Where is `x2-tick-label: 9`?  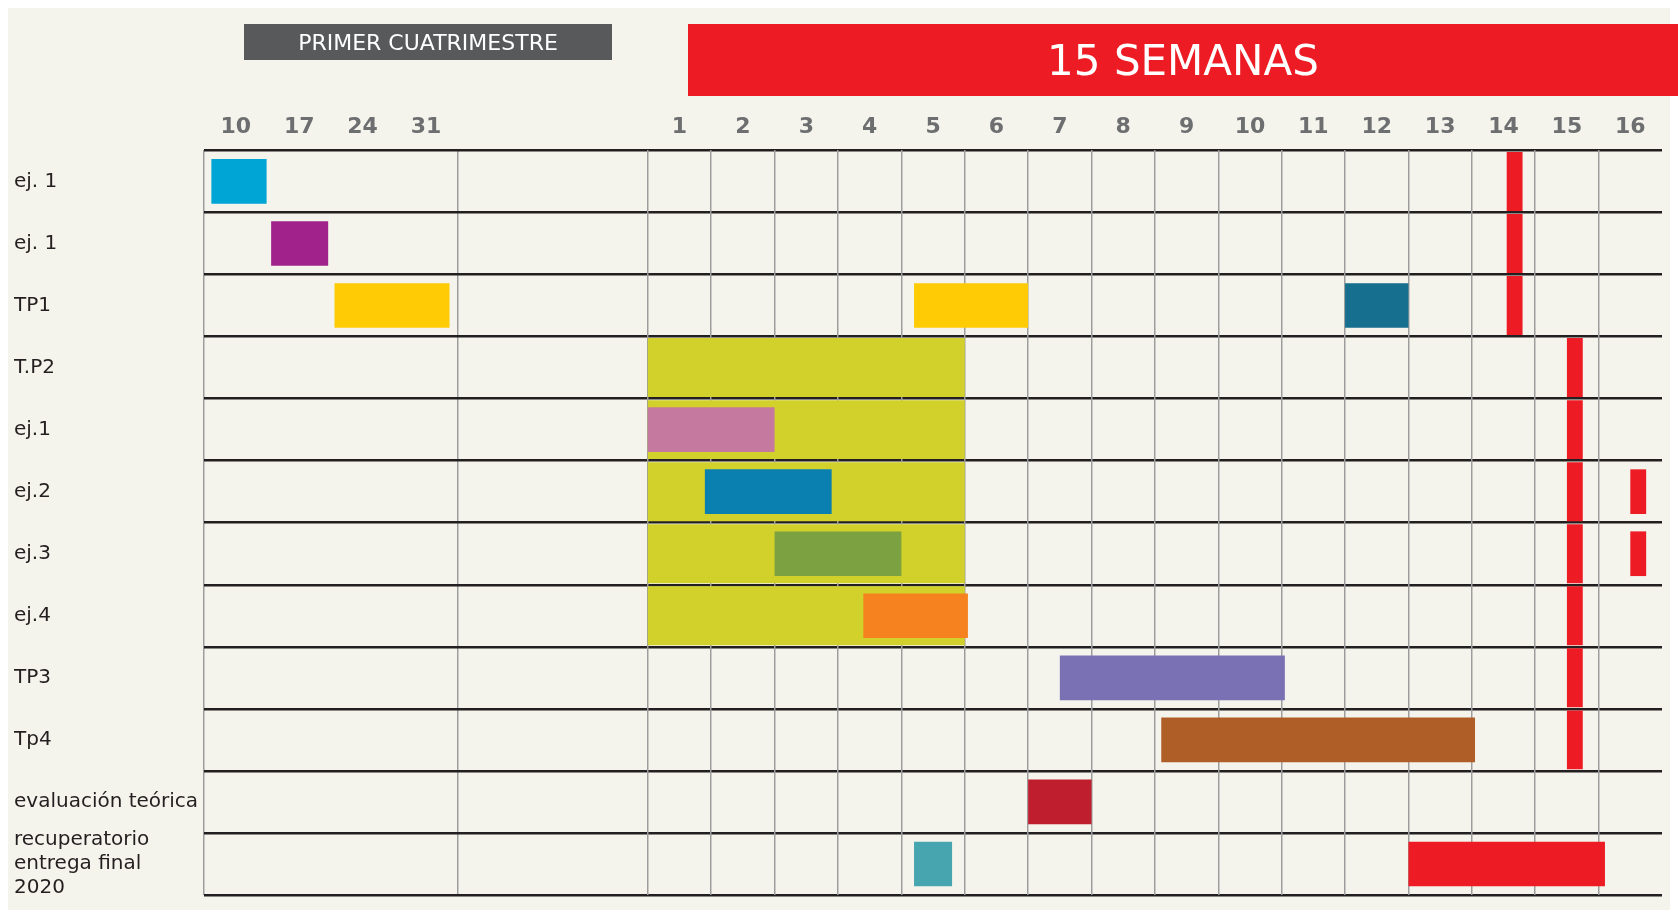 x2-tick-label: 9 is located at coordinates (1186, 125).